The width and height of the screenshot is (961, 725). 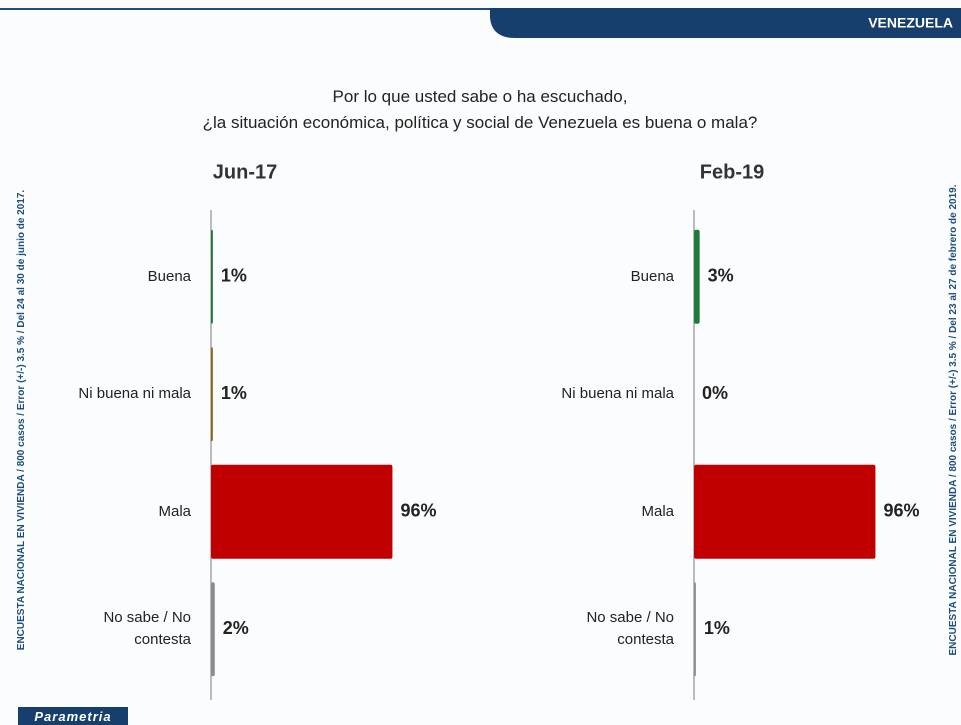 I want to click on chart-title: Jun-17, so click(x=245, y=172).